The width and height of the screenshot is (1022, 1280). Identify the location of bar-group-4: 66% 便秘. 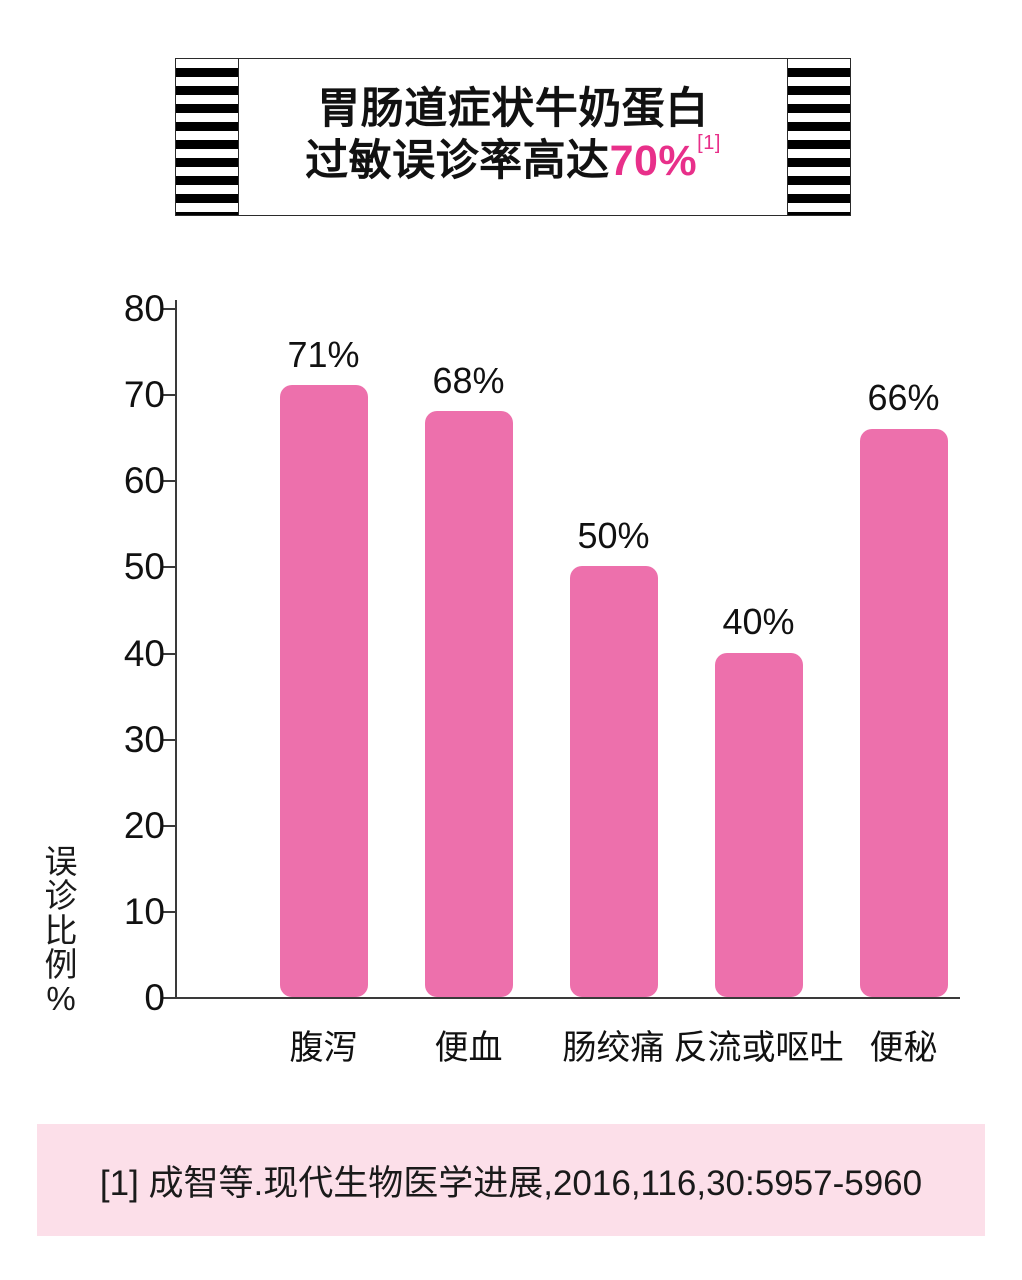
(903, 687).